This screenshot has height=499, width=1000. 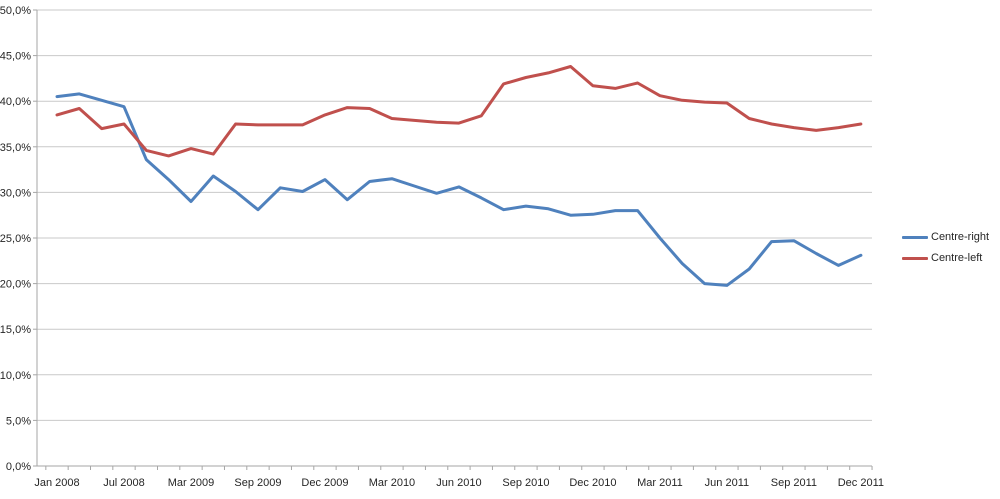 What do you see at coordinates (525, 483) in the screenshot?
I see `x-axis-label: Sep 2010` at bounding box center [525, 483].